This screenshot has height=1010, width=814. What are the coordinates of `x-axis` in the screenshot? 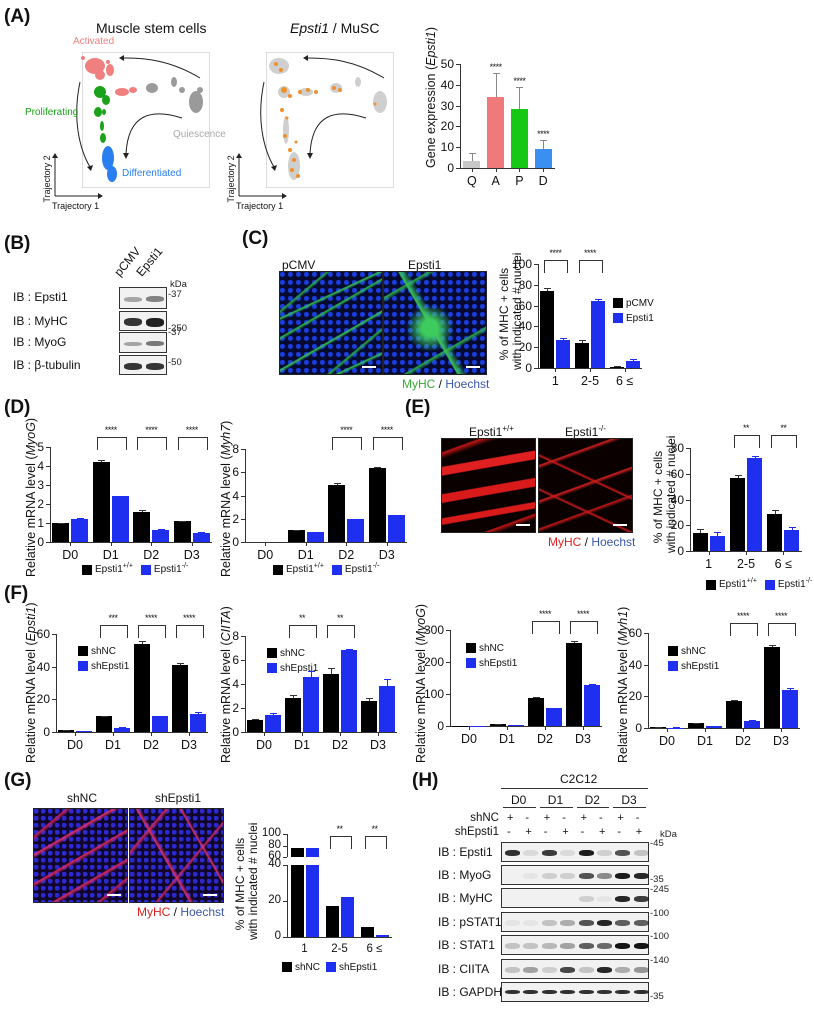 It's located at (131, 543).